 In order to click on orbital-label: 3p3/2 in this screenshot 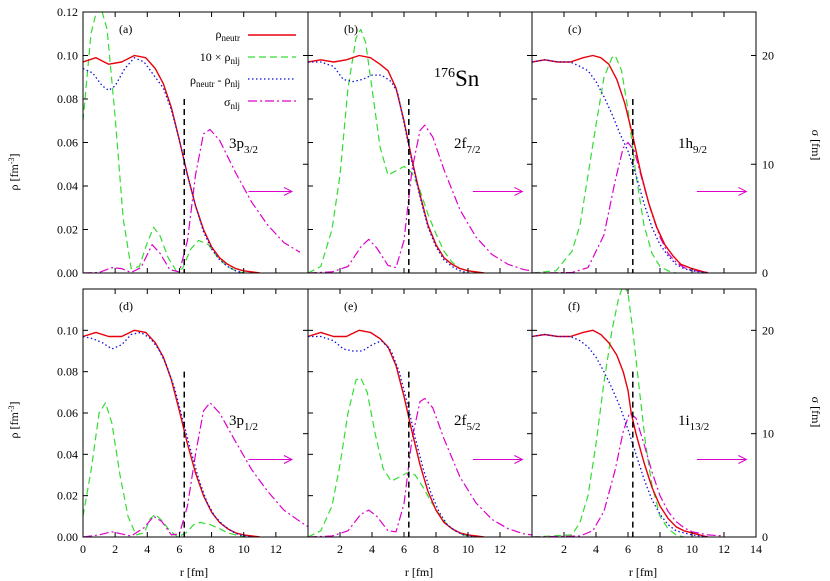, I will do `click(243, 146)`.